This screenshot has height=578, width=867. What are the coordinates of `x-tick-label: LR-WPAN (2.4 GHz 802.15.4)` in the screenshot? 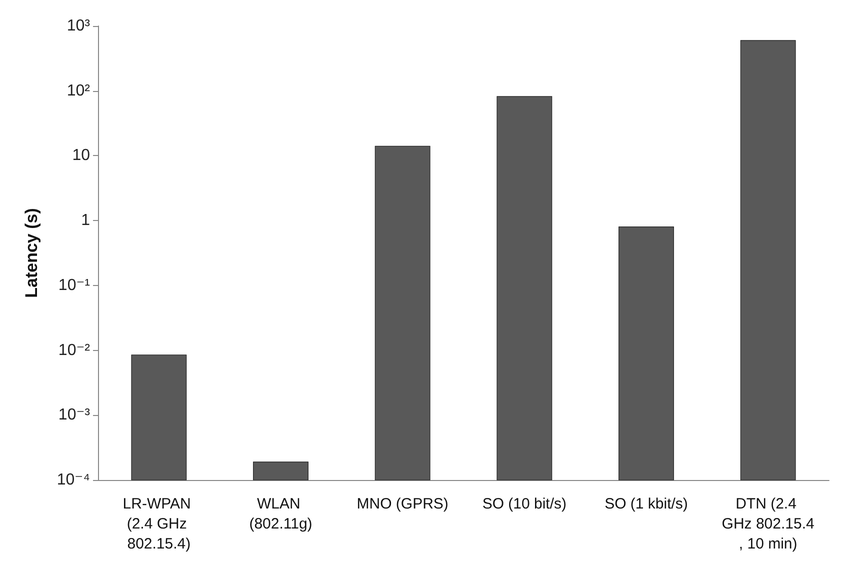 It's located at (159, 524).